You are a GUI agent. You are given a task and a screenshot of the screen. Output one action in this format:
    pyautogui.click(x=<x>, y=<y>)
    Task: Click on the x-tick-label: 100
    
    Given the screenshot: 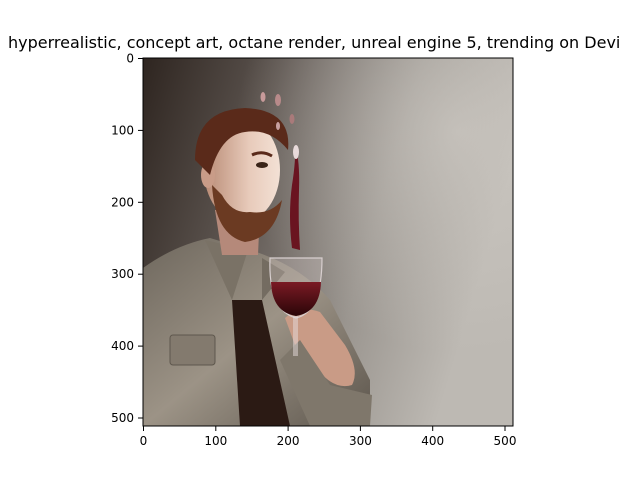 What is the action you would take?
    pyautogui.click(x=215, y=441)
    